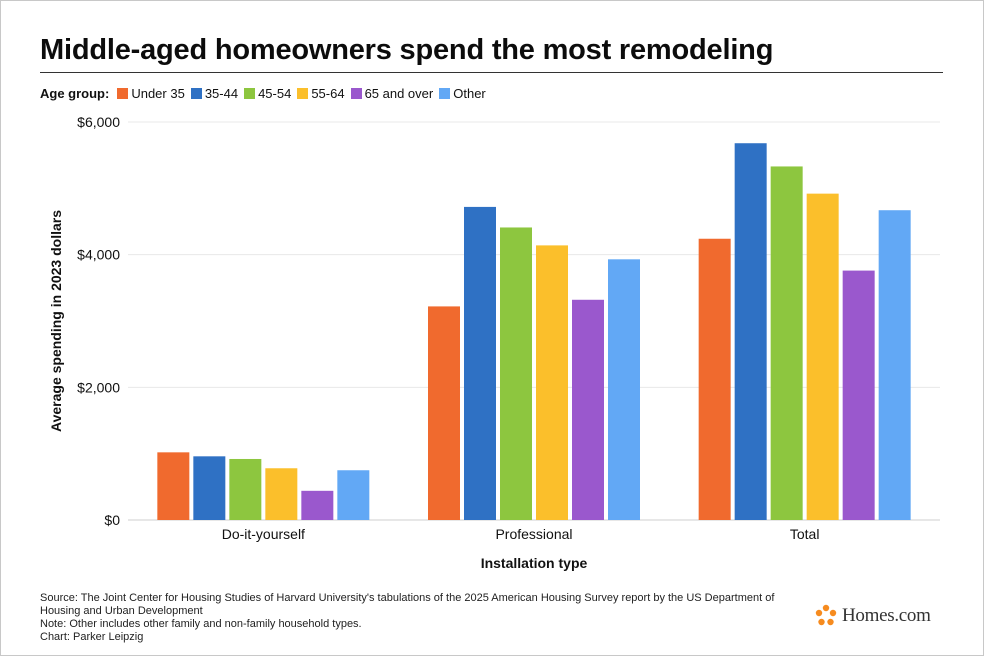 The image size is (984, 656). What do you see at coordinates (158, 93) in the screenshot?
I see `legend-label: Under 35` at bounding box center [158, 93].